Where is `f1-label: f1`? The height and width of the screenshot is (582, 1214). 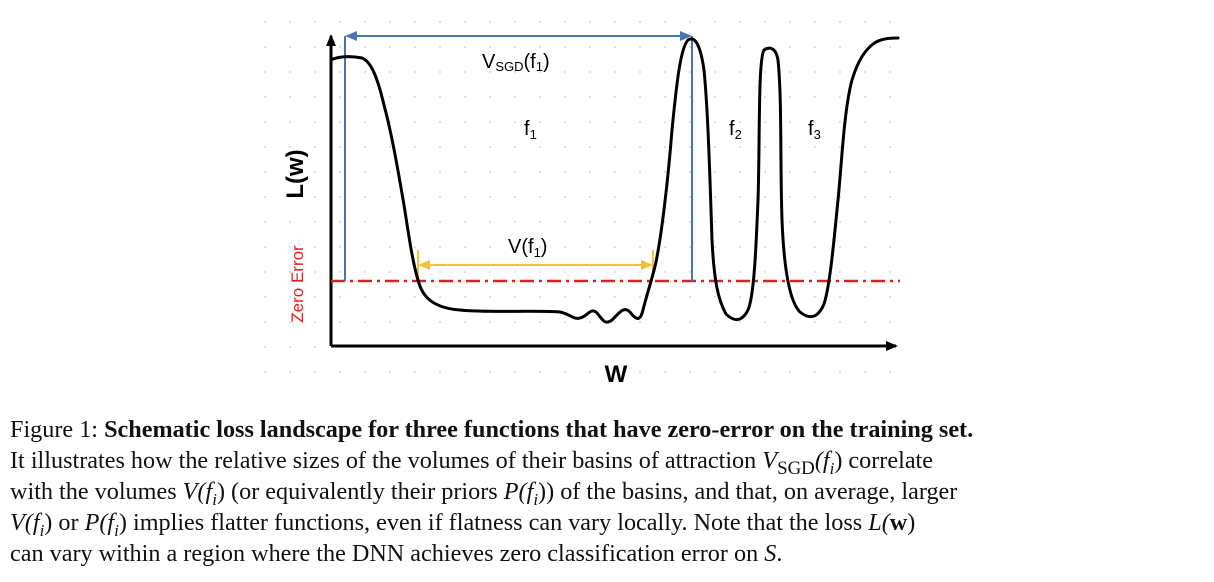
f1-label: f1 is located at coordinates (530, 130).